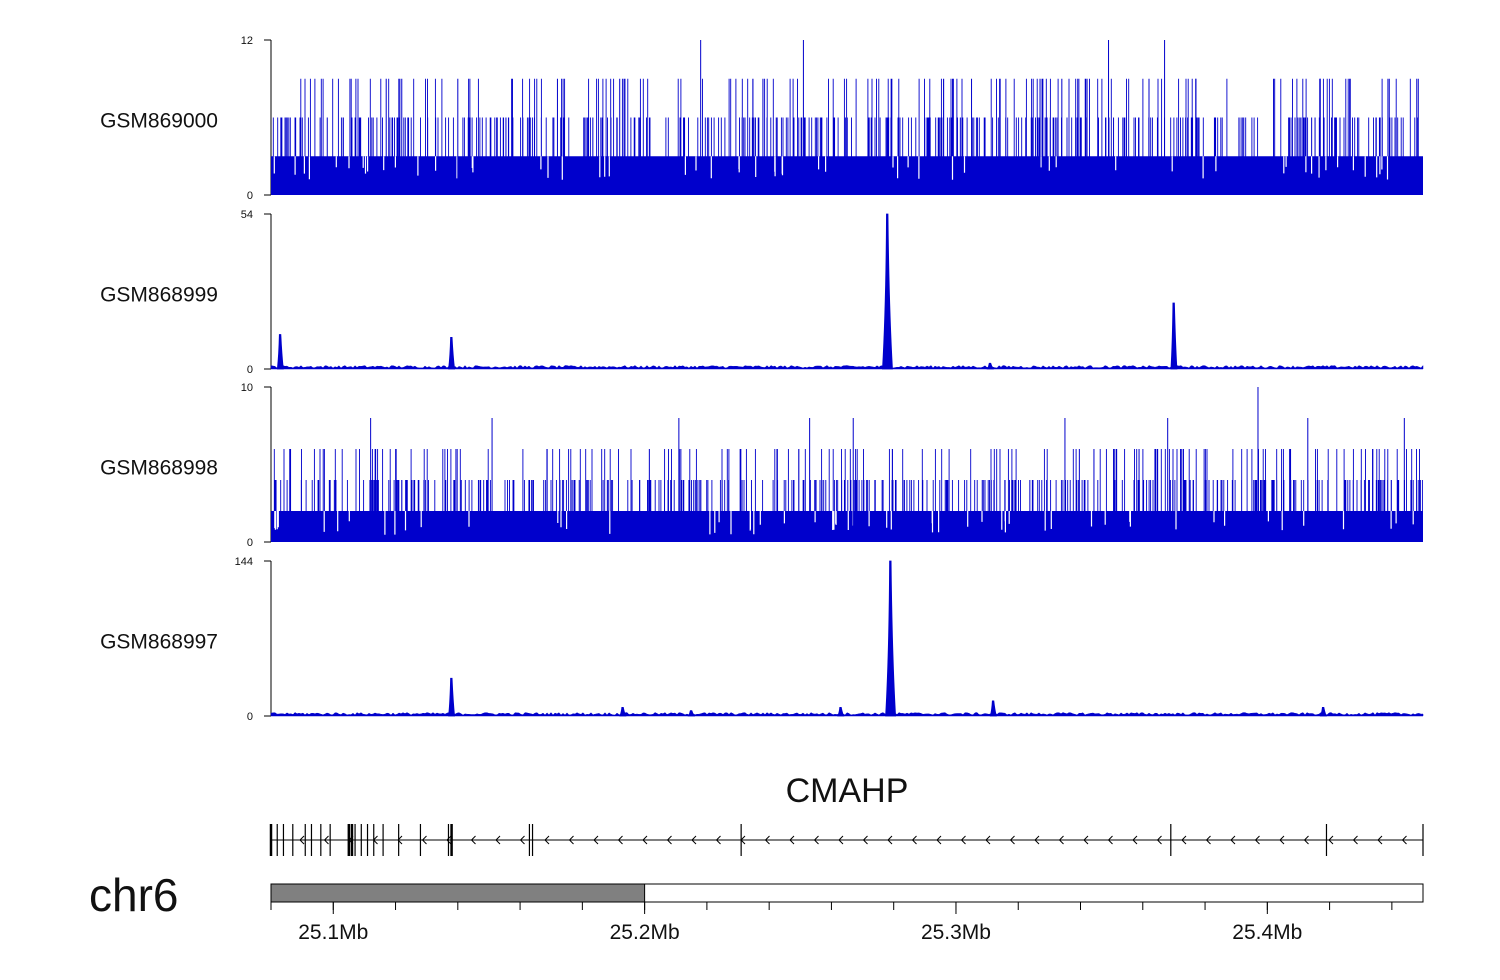  Describe the element at coordinates (847, 791) in the screenshot. I see `gene-name: CMAHP` at that location.